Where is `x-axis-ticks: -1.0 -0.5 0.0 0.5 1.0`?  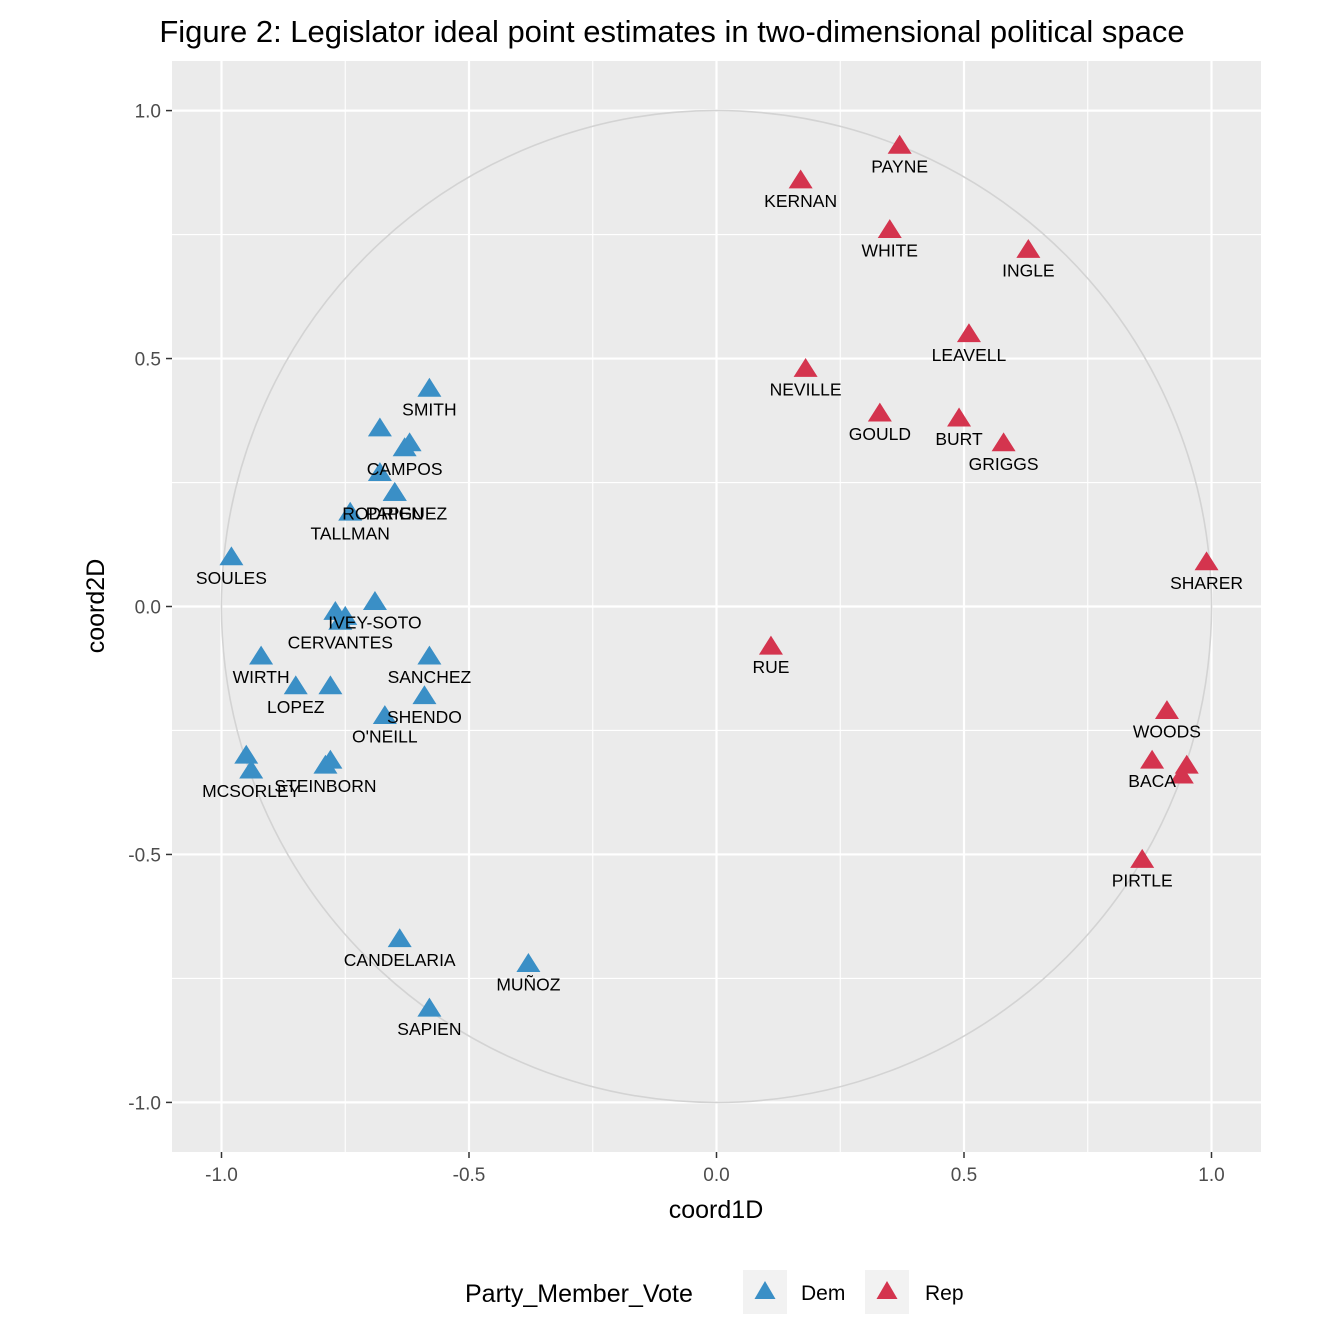 x-axis-ticks: -1.0 -0.5 0.0 0.5 1.0 is located at coordinates (715, 1169).